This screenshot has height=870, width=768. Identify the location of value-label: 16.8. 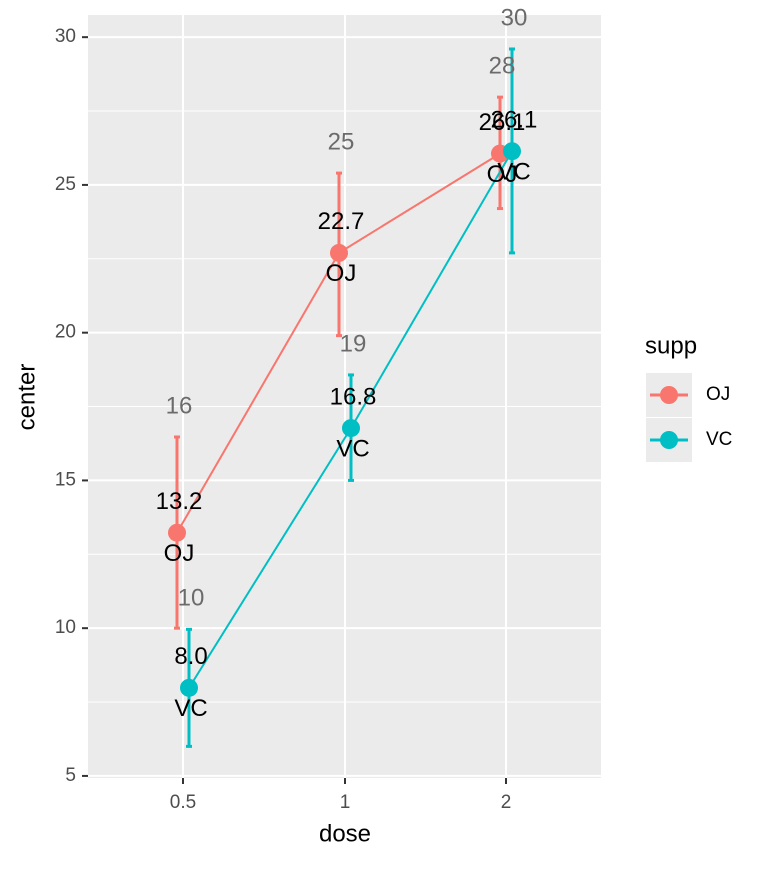
(353, 396).